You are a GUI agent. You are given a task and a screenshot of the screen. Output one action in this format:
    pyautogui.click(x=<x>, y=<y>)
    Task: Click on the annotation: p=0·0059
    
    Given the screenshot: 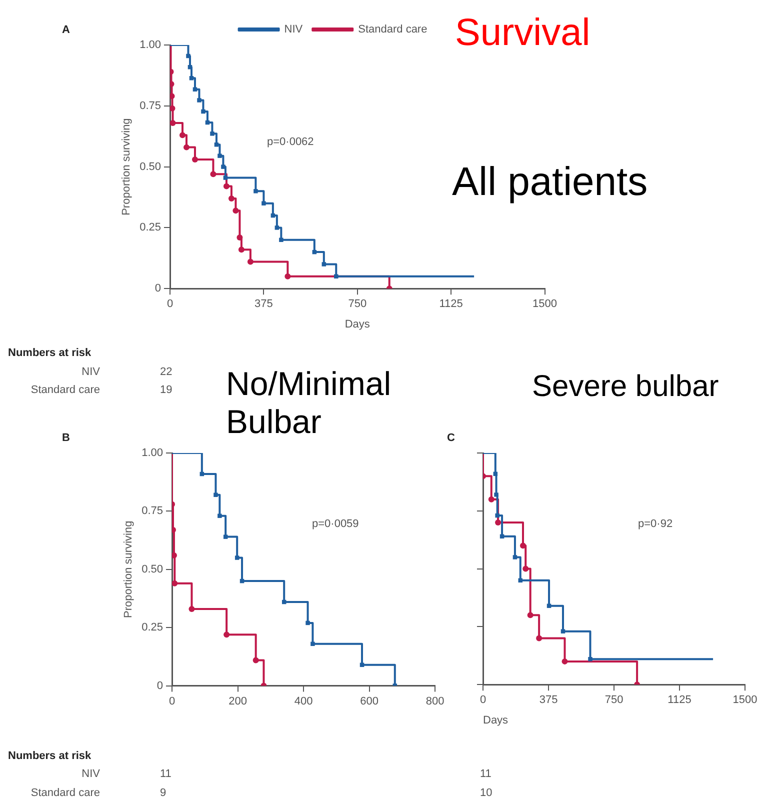 What is the action you would take?
    pyautogui.click(x=335, y=524)
    